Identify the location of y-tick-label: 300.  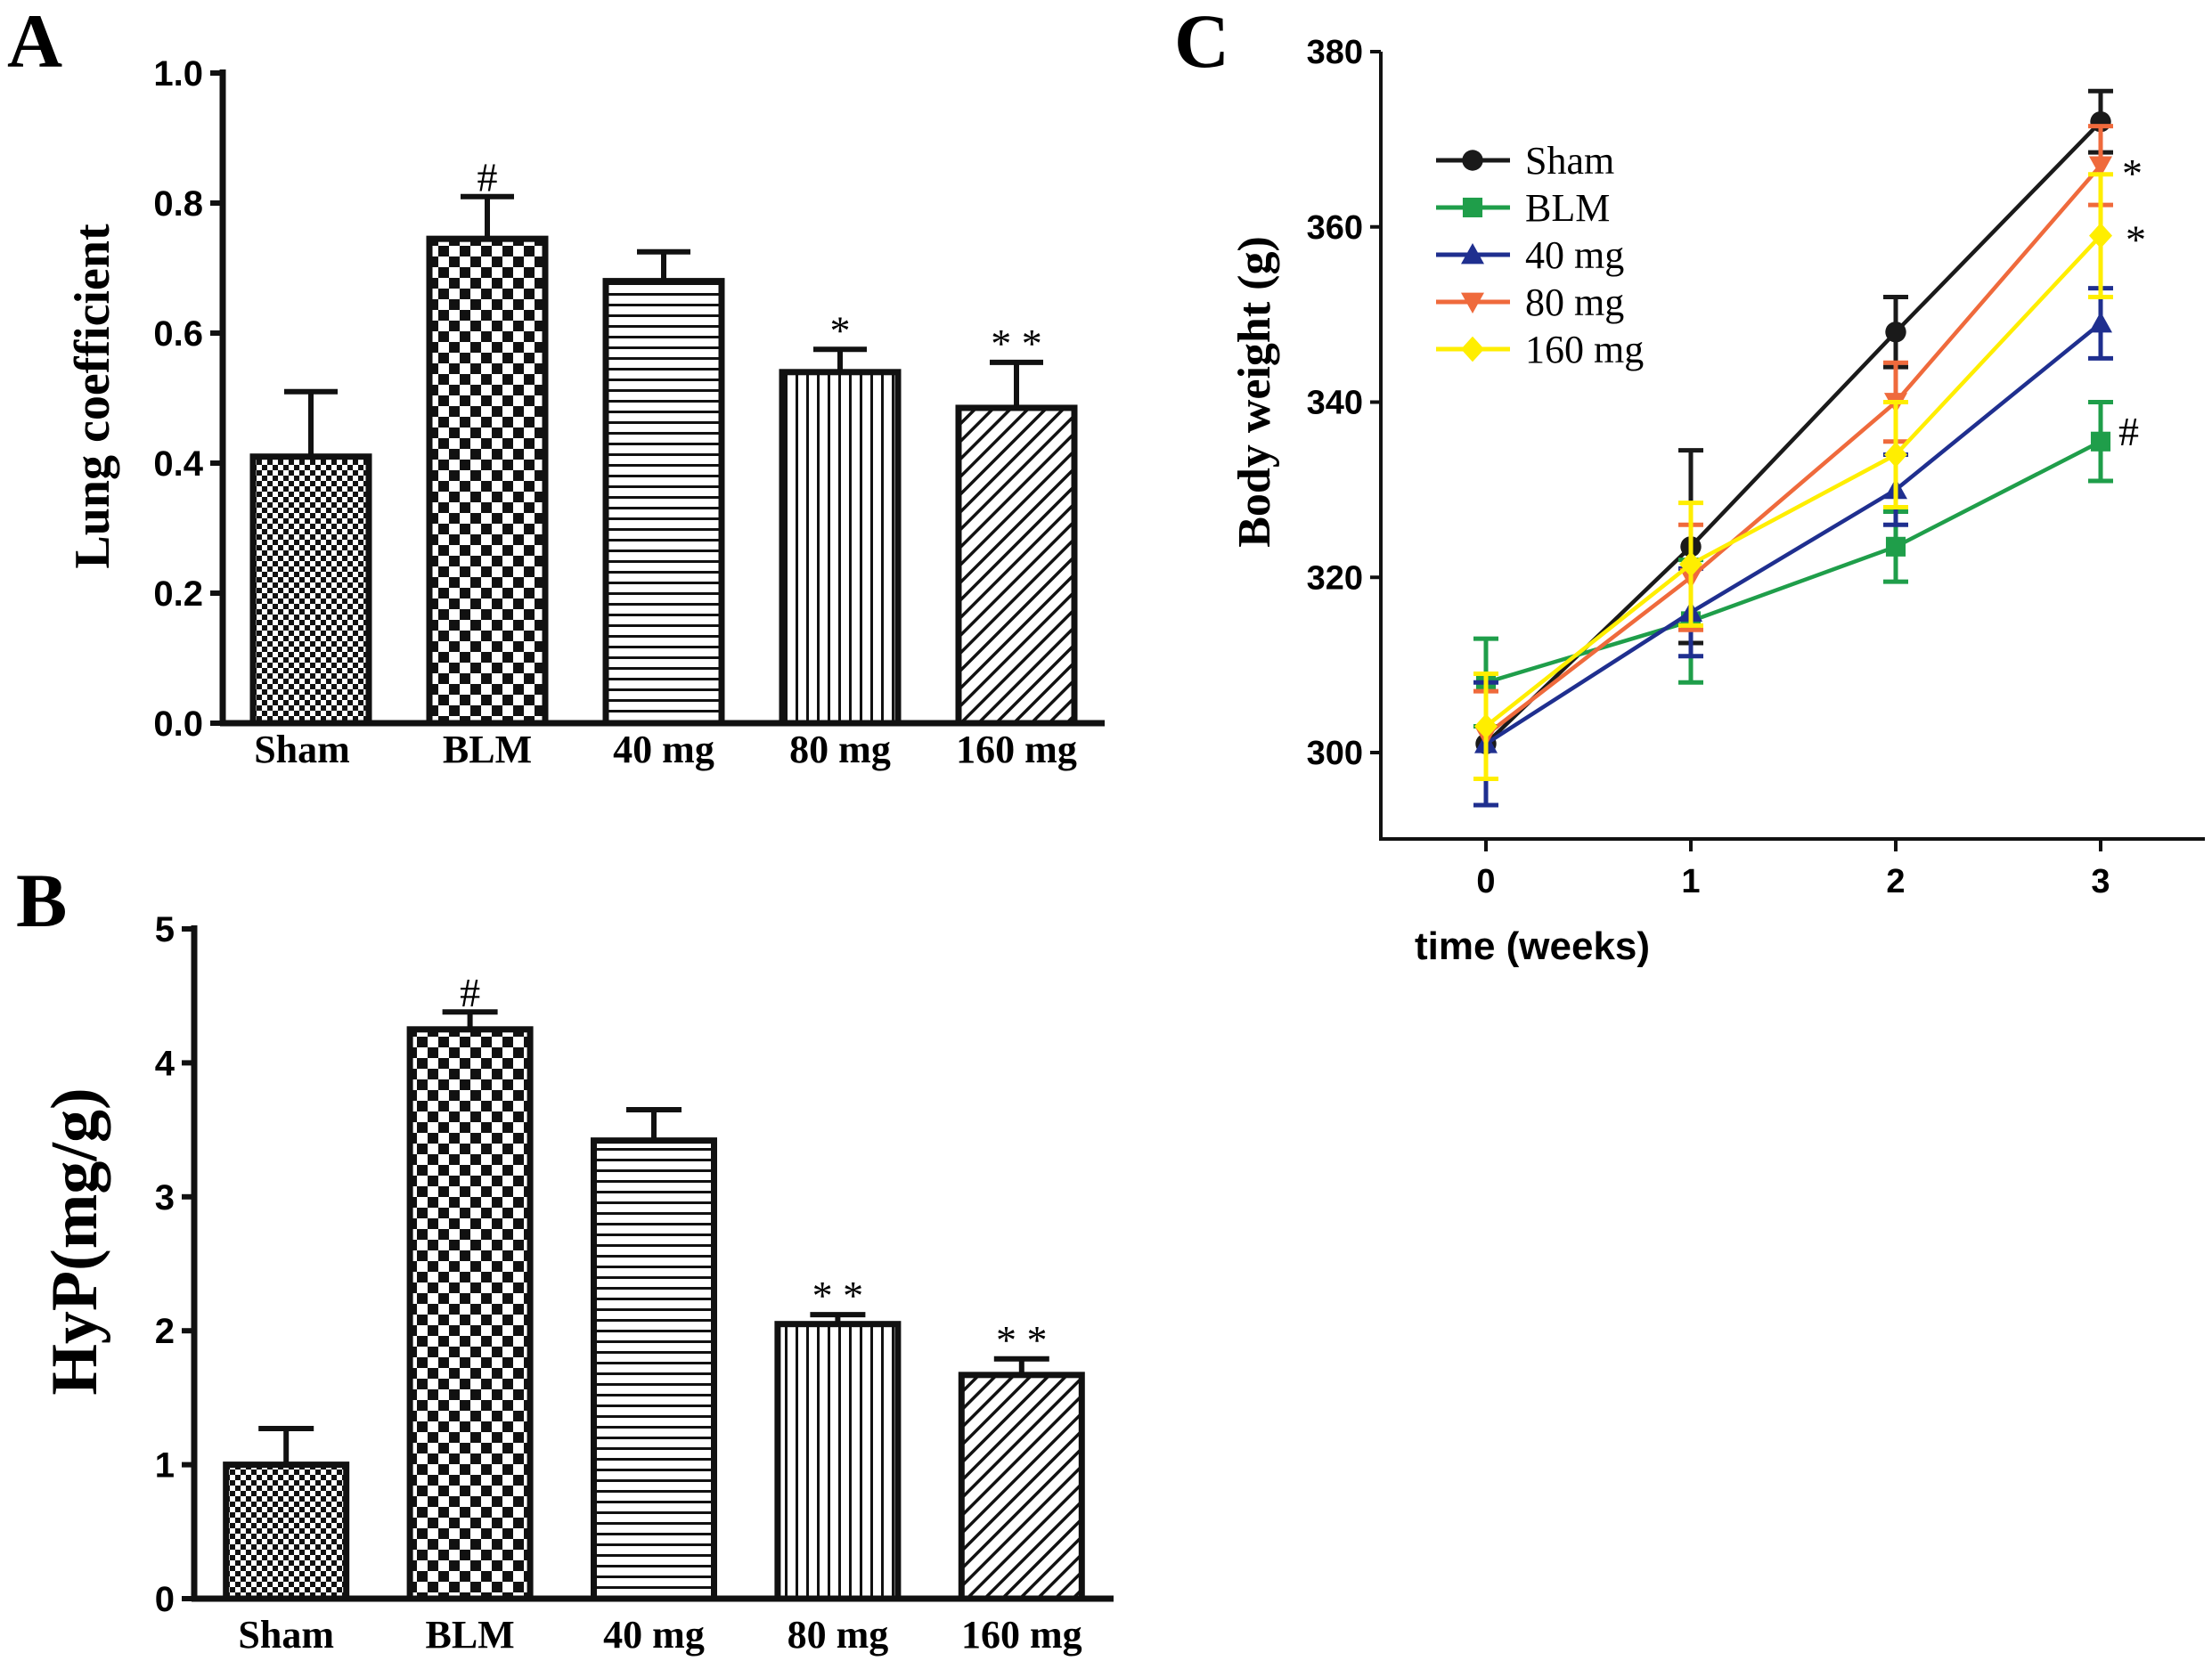
(1335, 753).